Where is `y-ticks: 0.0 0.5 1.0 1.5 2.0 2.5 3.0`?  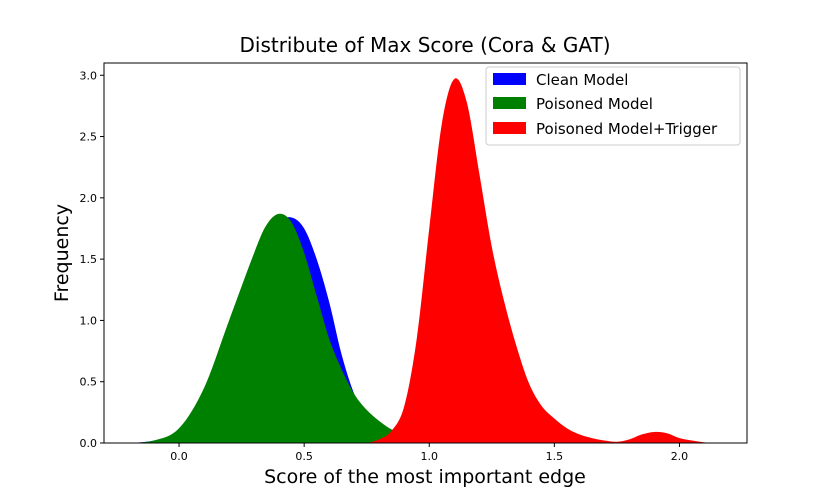 y-ticks: 0.0 0.5 1.0 1.5 2.0 2.5 3.0 is located at coordinates (92, 259).